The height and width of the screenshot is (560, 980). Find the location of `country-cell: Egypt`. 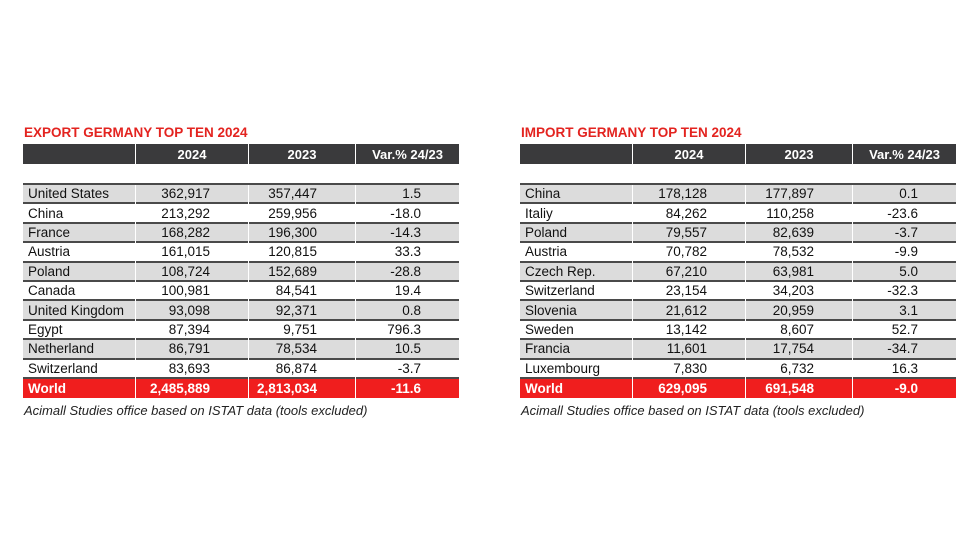

country-cell: Egypt is located at coordinates (79, 330).